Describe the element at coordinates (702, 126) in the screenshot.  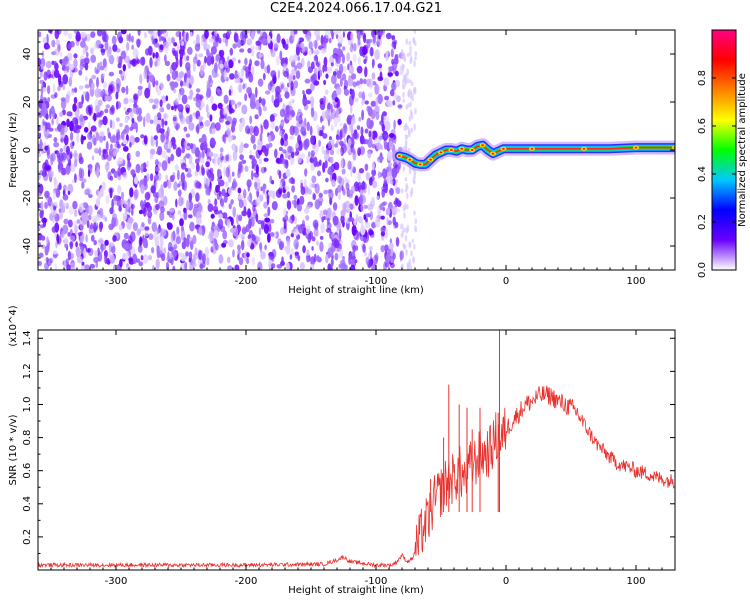
I see `colorbar-tick-label: 0.6` at that location.